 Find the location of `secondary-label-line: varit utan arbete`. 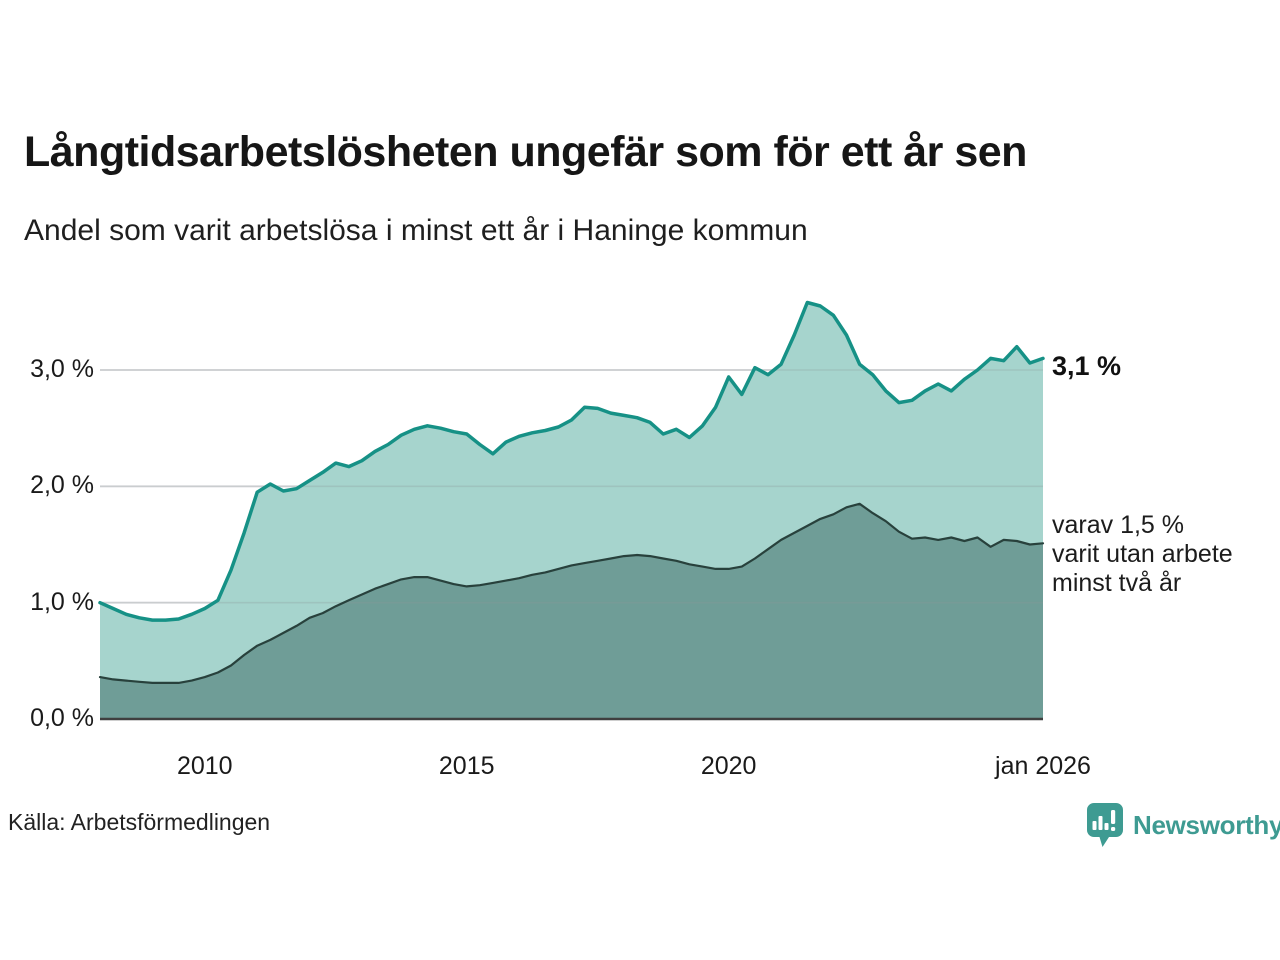

secondary-label-line: varit utan arbete is located at coordinates (1142, 554).